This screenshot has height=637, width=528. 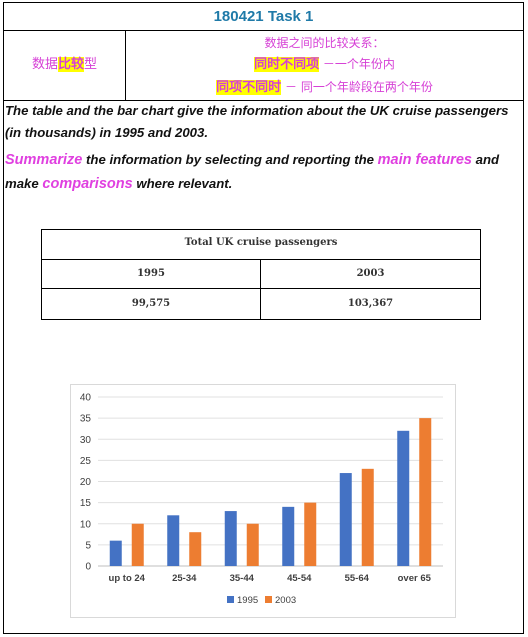 What do you see at coordinates (184, 578) in the screenshot?
I see `x-tick-label: 25-34` at bounding box center [184, 578].